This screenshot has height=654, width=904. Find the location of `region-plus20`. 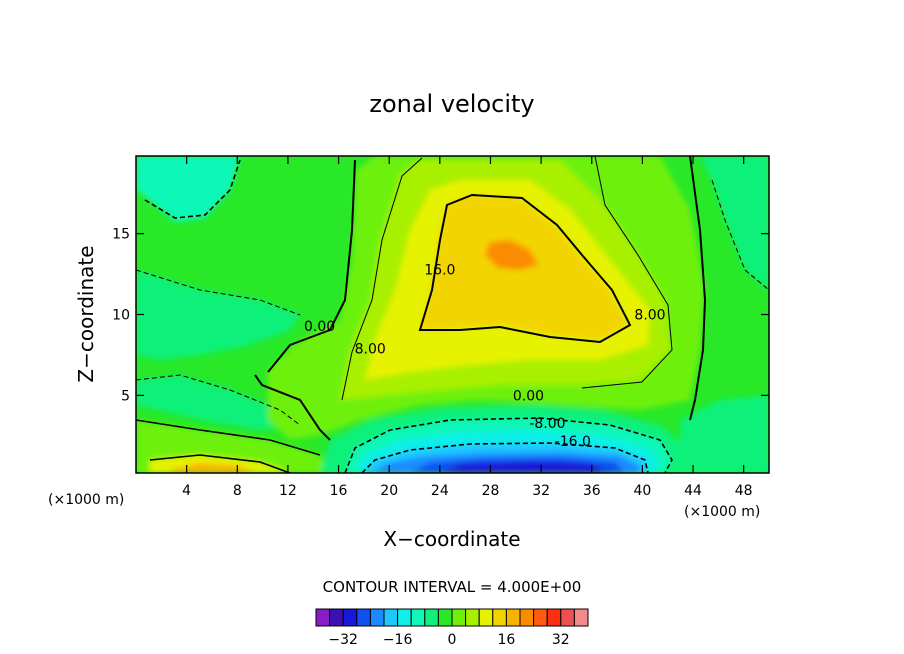

region-plus20 is located at coordinates (511, 255).